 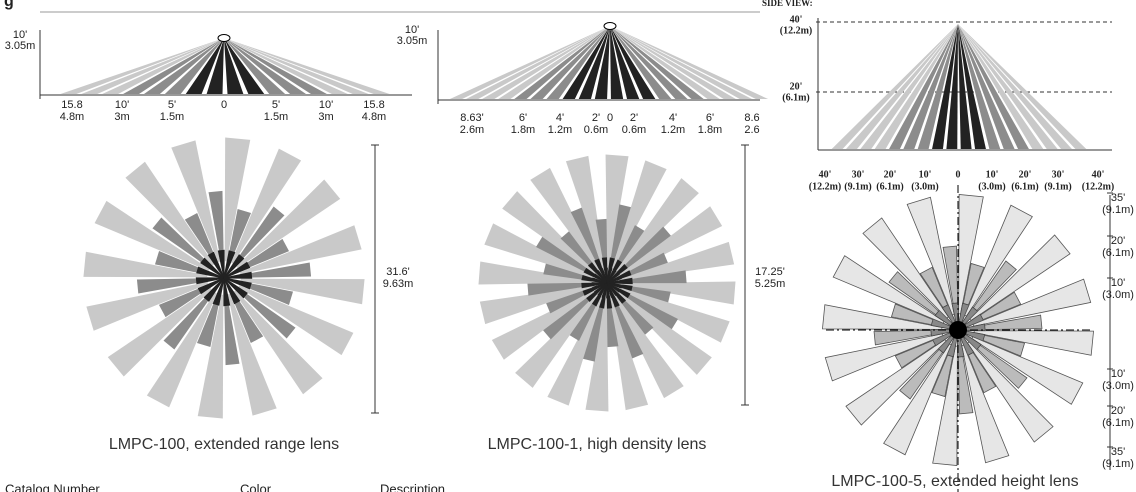 I want to click on ground-label: 2', so click(x=634, y=118).